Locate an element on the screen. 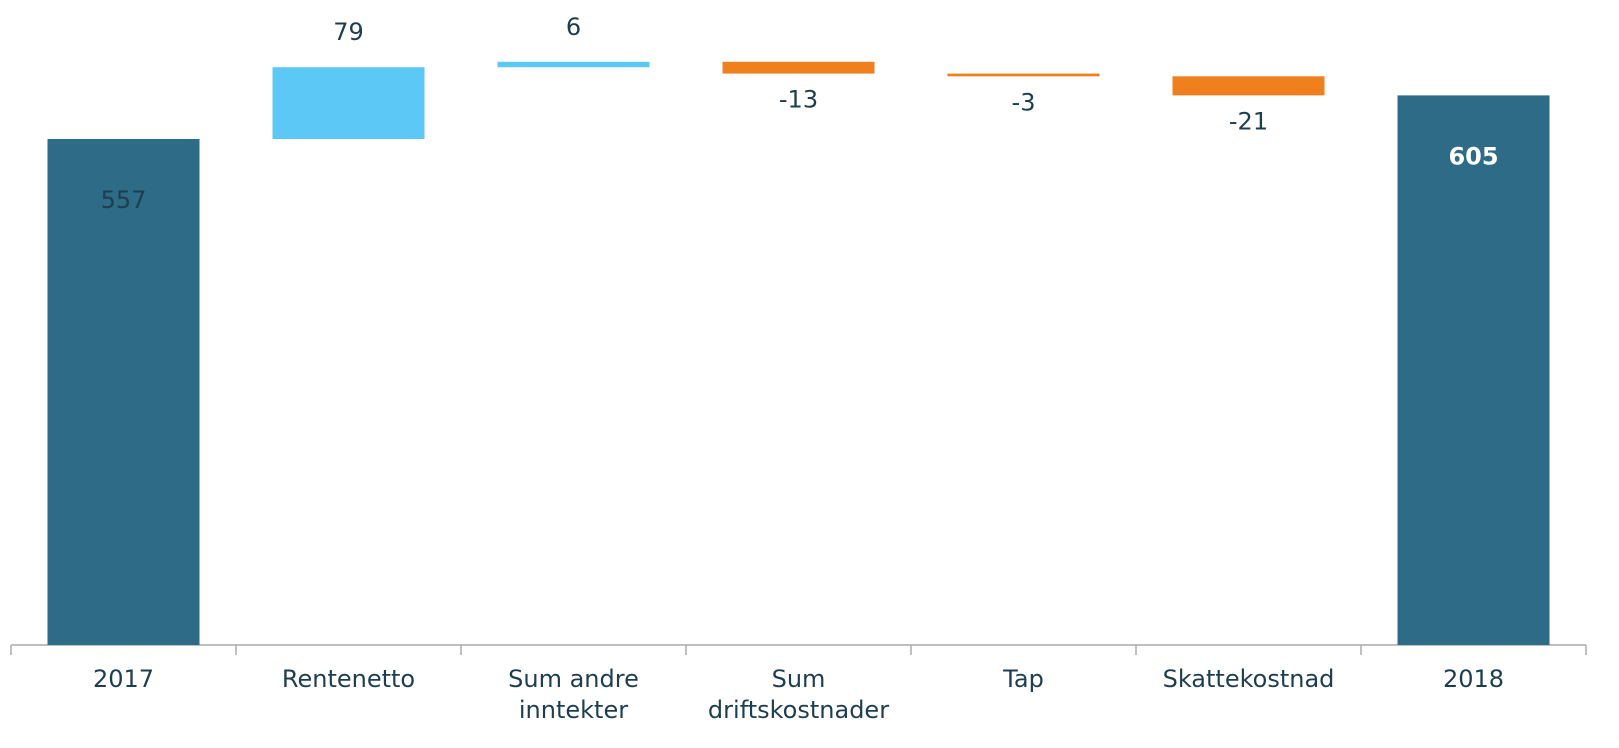  x-tick-label: Sum andre inntekter is located at coordinates (573, 694).